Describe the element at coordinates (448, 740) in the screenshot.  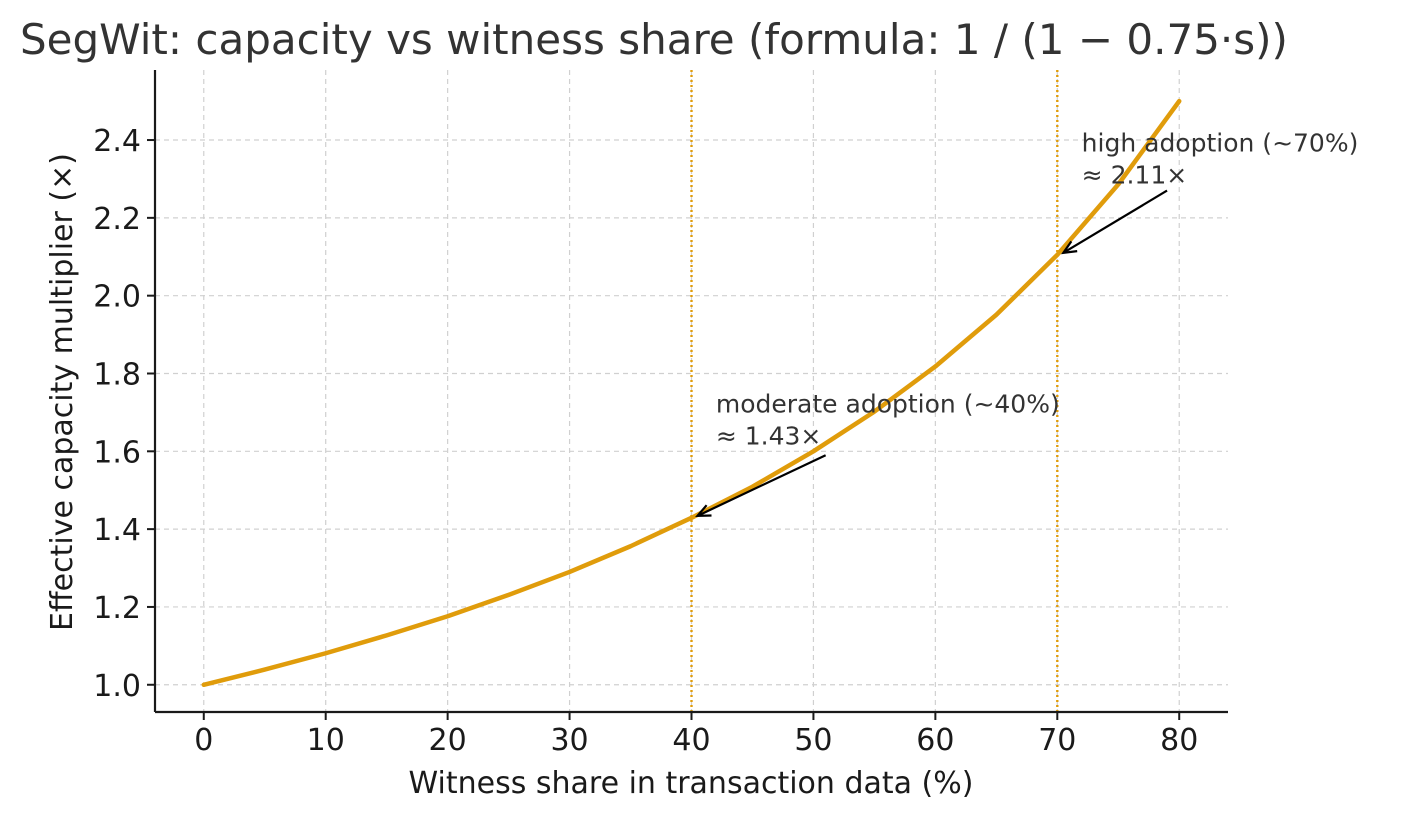
I see `x-tick-label-2: 20` at that location.